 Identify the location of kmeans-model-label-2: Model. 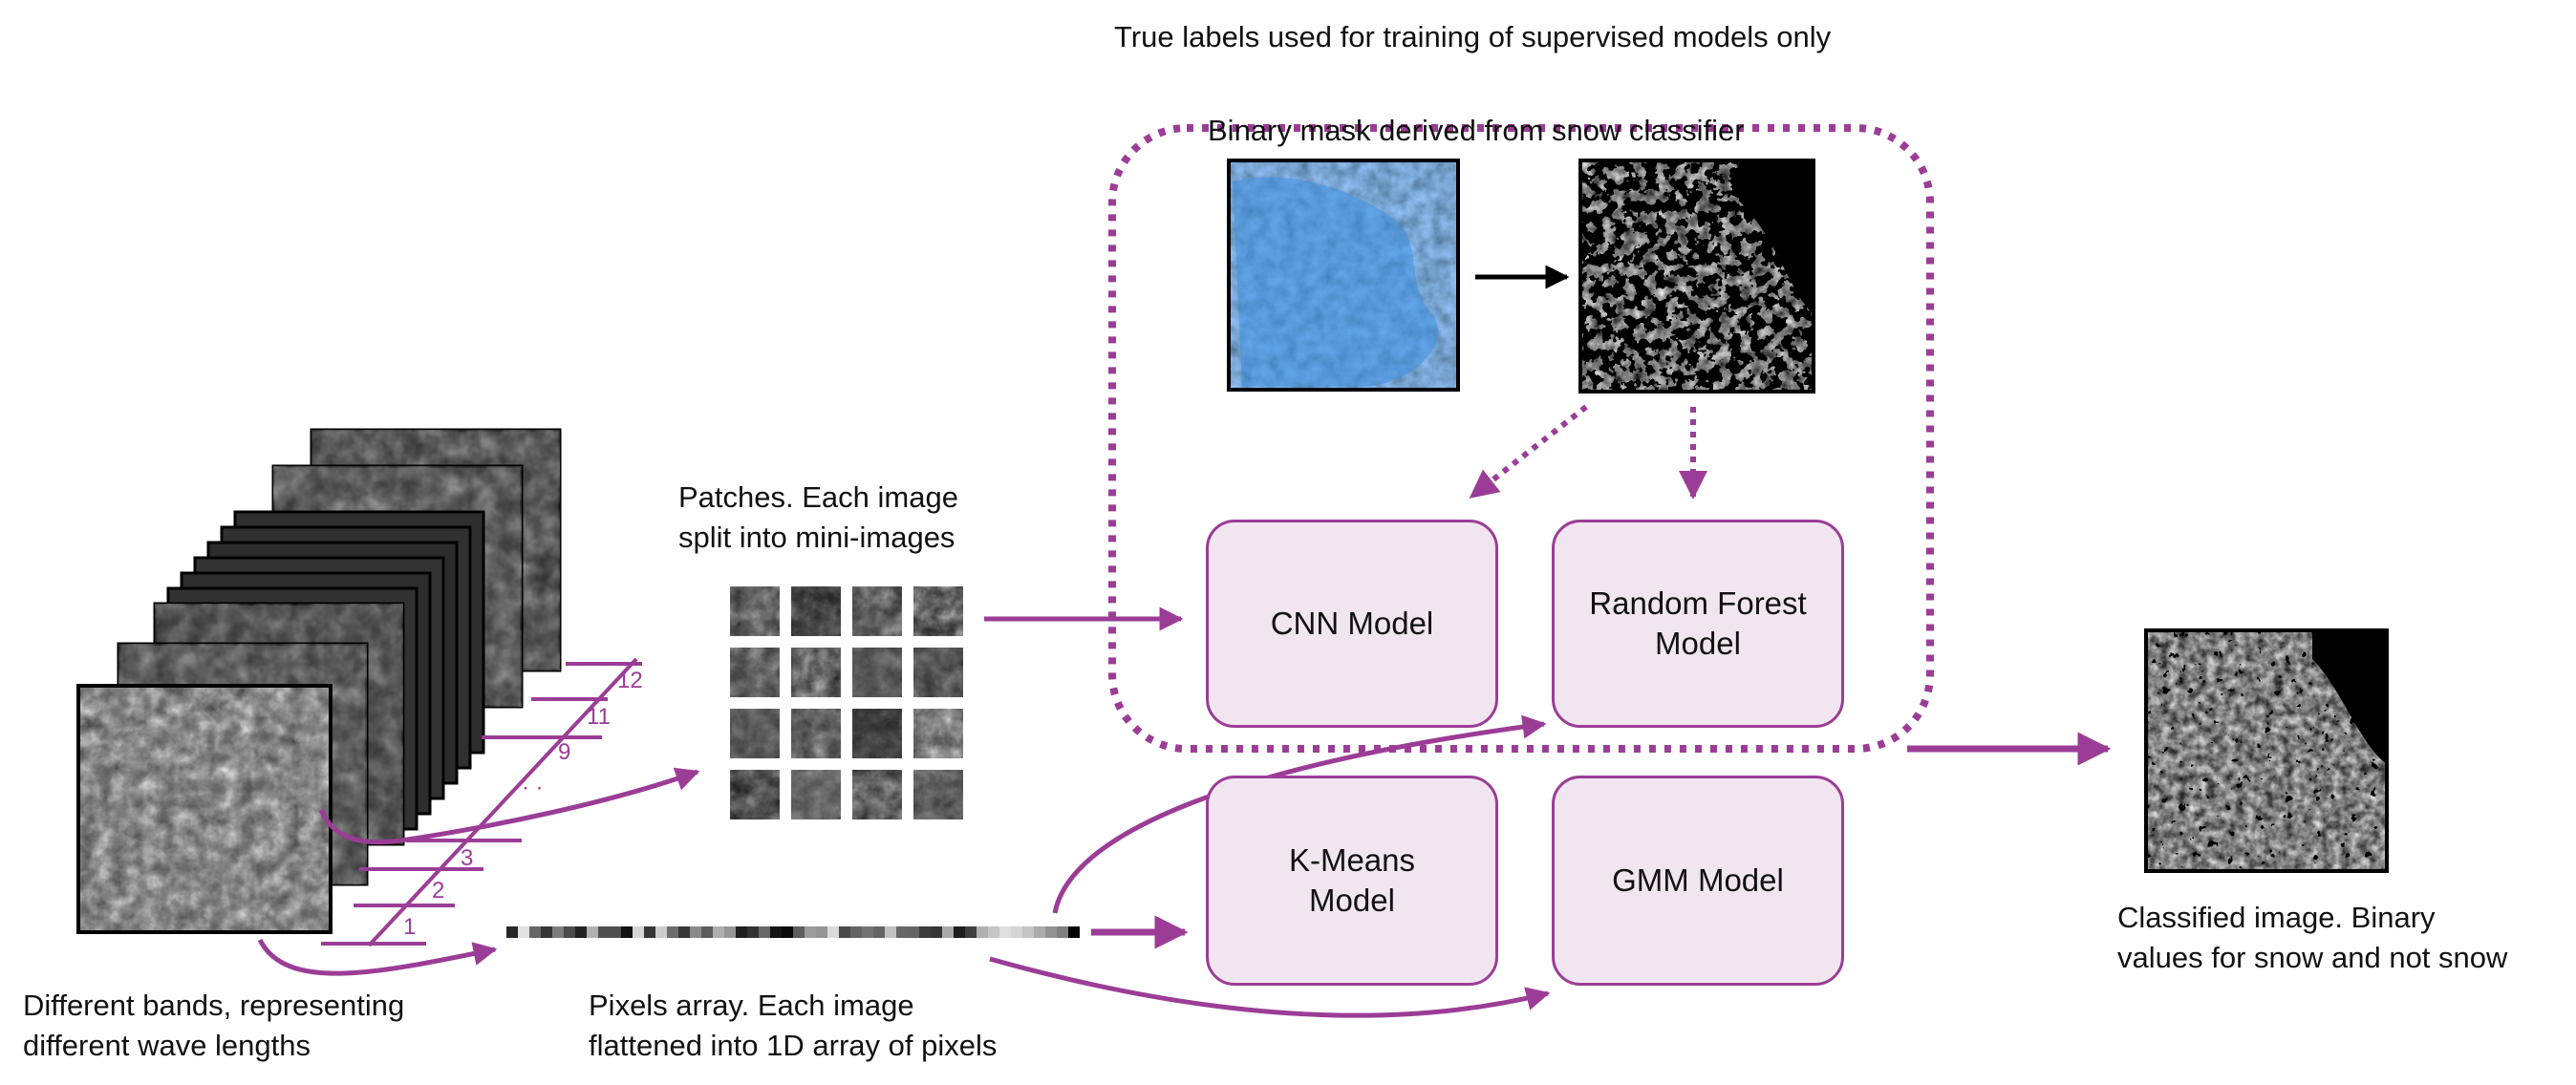
(1352, 900).